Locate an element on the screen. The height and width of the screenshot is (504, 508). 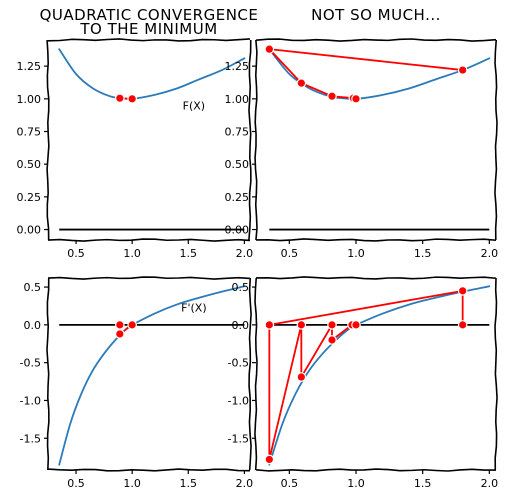
xtick-tr-0: 0.5 is located at coordinates (290, 253).